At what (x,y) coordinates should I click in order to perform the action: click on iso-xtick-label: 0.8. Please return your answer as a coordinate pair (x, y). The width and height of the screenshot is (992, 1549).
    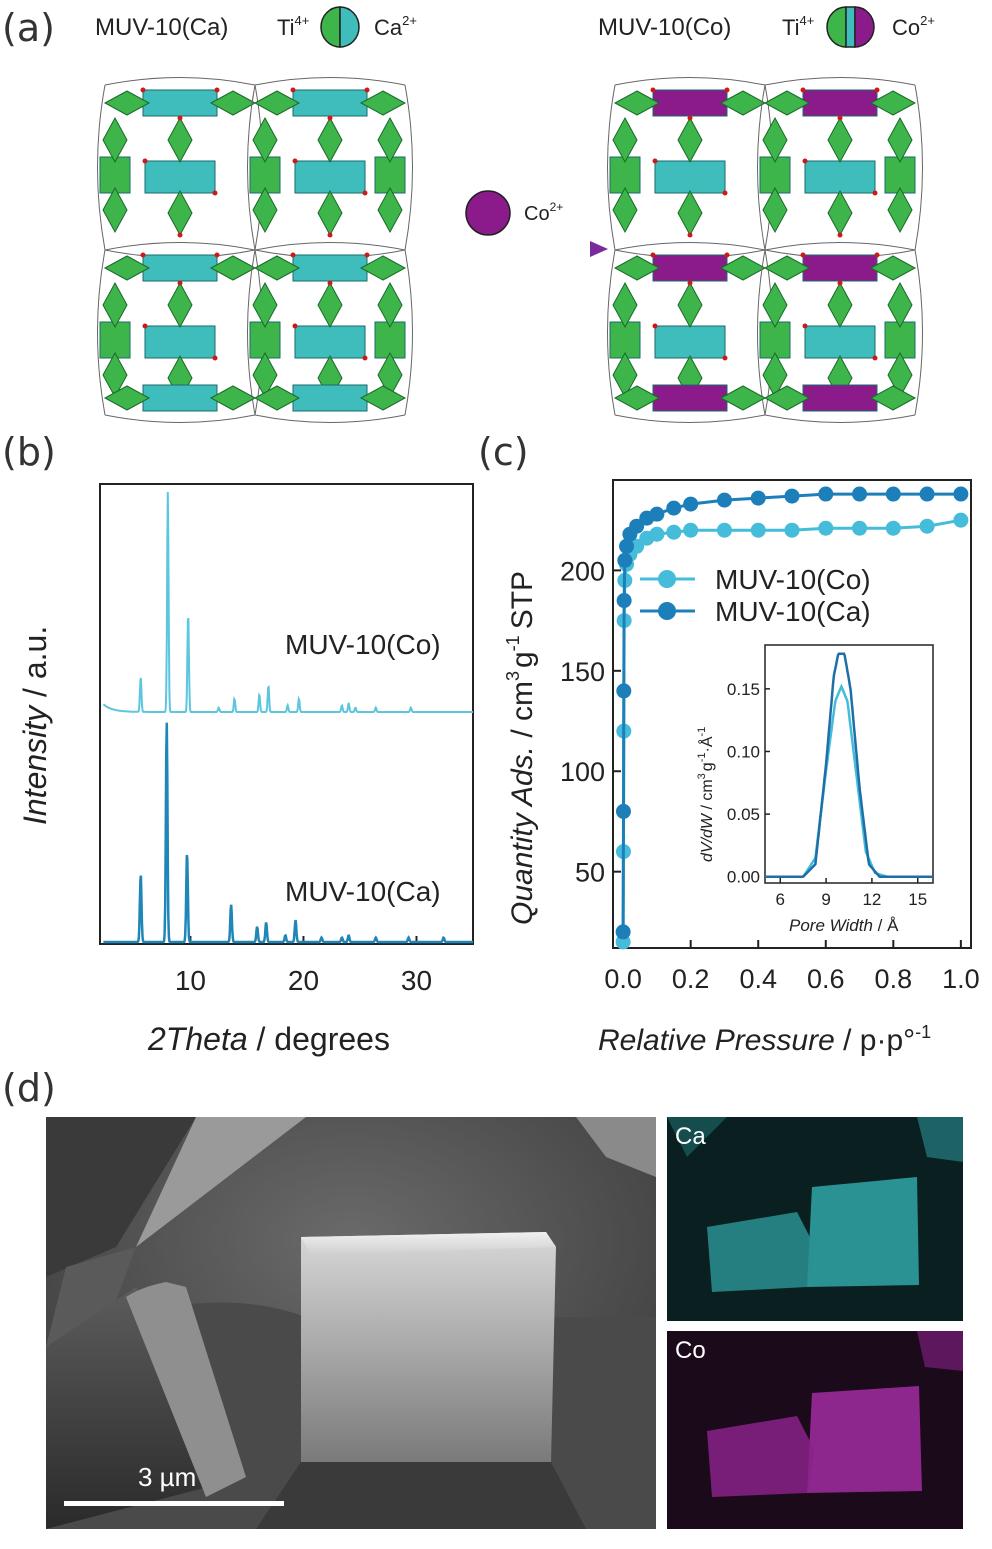
    Looking at the image, I should click on (894, 979).